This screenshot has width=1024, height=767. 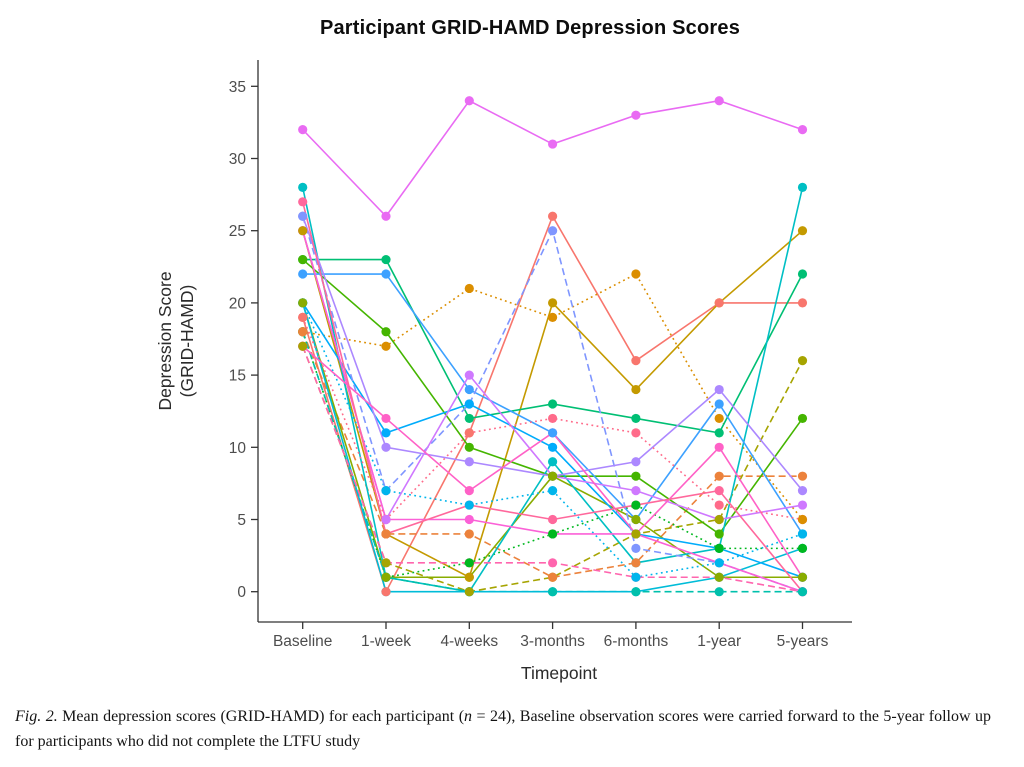 What do you see at coordinates (719, 548) in the screenshot?
I see `data-point-P08-1-year` at bounding box center [719, 548].